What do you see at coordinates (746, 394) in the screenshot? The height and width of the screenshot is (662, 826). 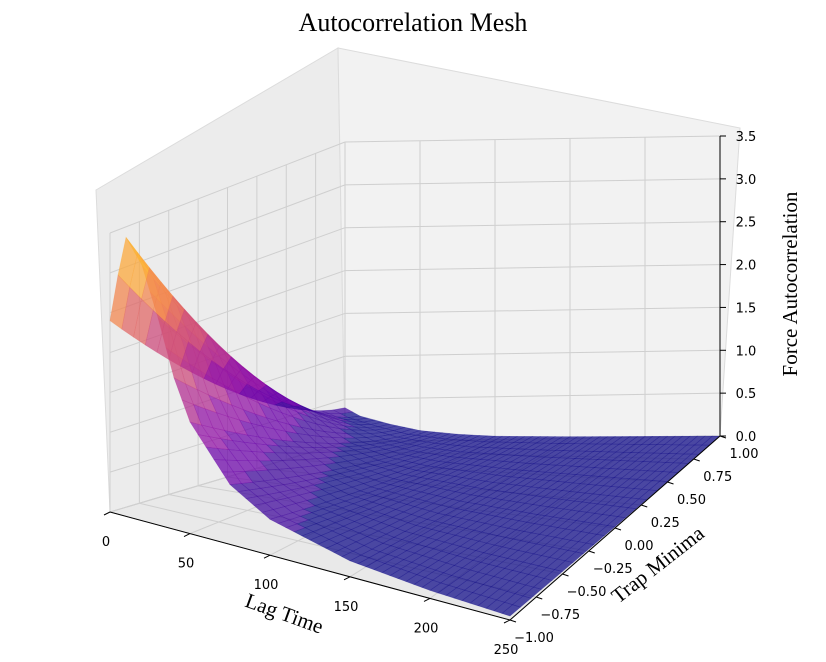 I see `z-tick-label: 0.5` at bounding box center [746, 394].